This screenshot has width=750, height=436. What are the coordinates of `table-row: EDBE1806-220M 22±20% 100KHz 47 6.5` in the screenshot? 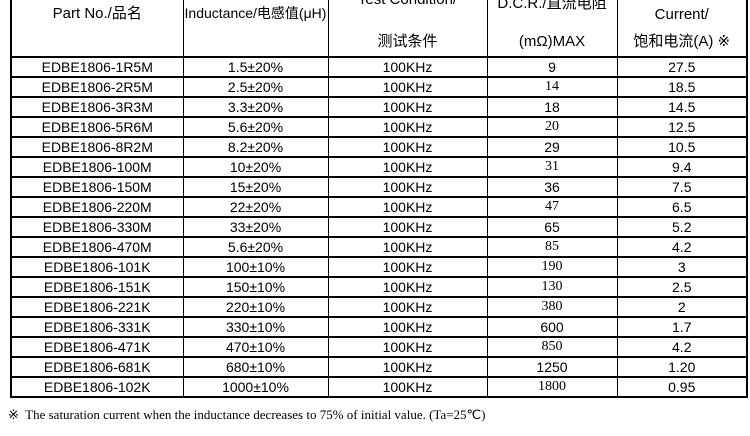 It's located at (379, 207).